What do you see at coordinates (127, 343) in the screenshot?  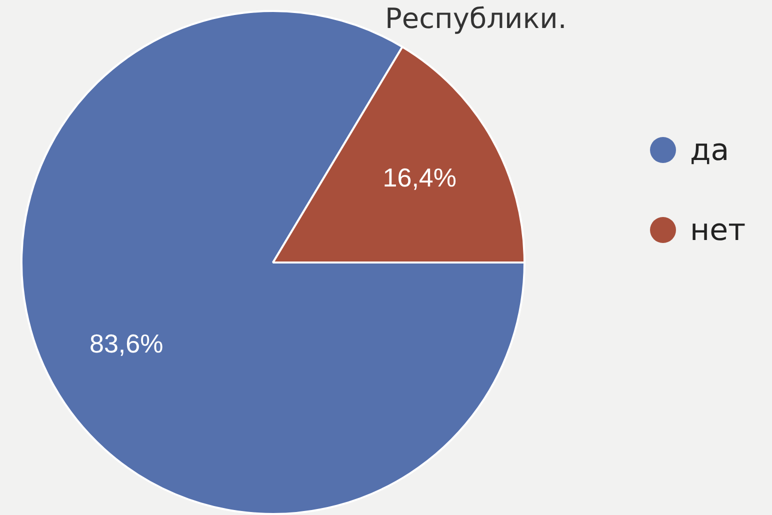 I see `data-label: 83,6%` at bounding box center [127, 343].